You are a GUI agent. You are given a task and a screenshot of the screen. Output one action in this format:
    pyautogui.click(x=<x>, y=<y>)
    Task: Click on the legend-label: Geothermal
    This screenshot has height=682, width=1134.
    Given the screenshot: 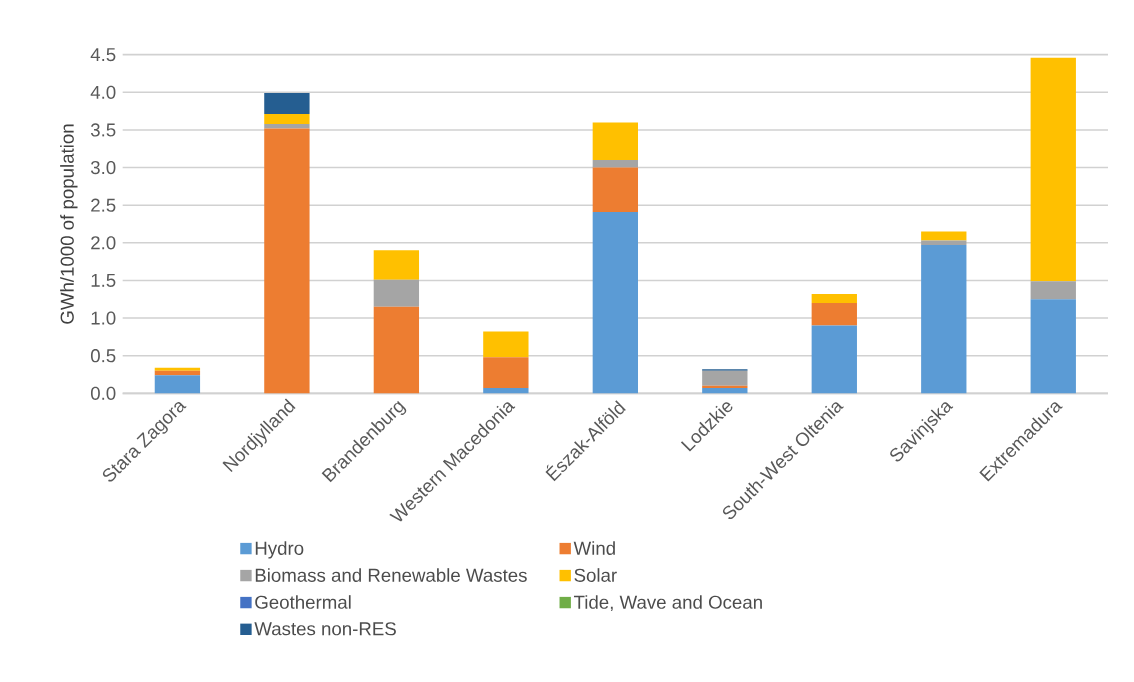 What is the action you would take?
    pyautogui.click(x=303, y=602)
    